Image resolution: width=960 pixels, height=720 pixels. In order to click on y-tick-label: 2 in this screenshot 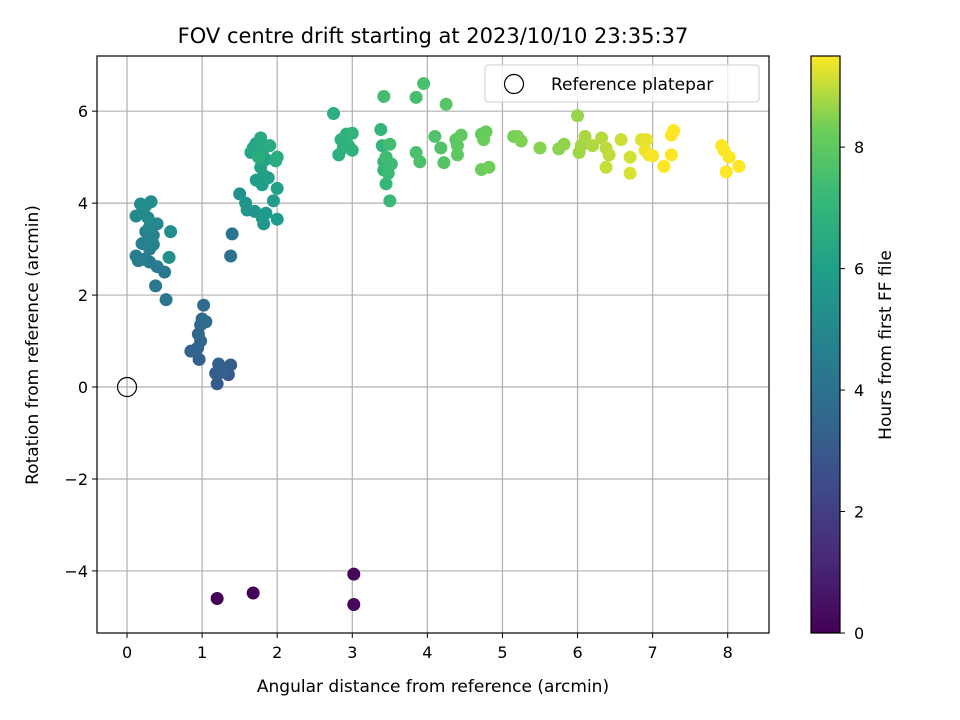, I will do `click(83, 295)`.